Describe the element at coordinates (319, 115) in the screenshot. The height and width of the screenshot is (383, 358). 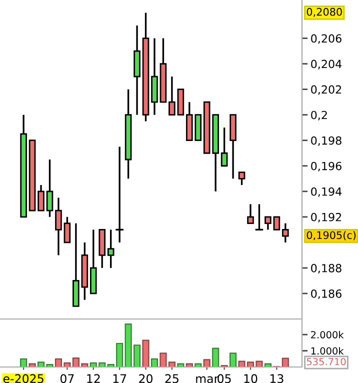
I see `y-tick-label: 0,2` at that location.